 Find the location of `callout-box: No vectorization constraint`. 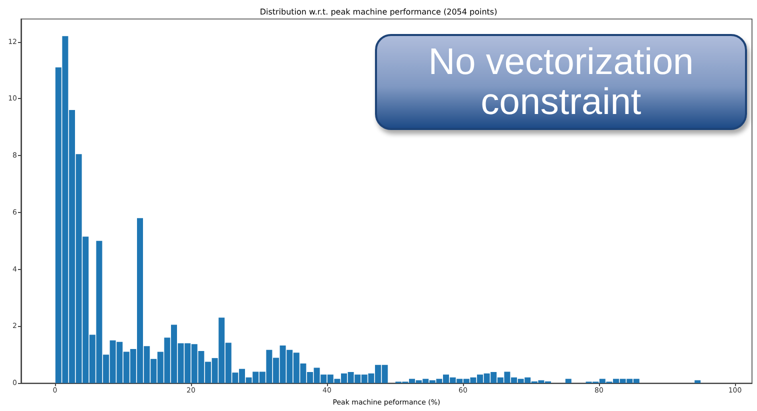

callout-box: No vectorization constraint is located at coordinates (561, 82).